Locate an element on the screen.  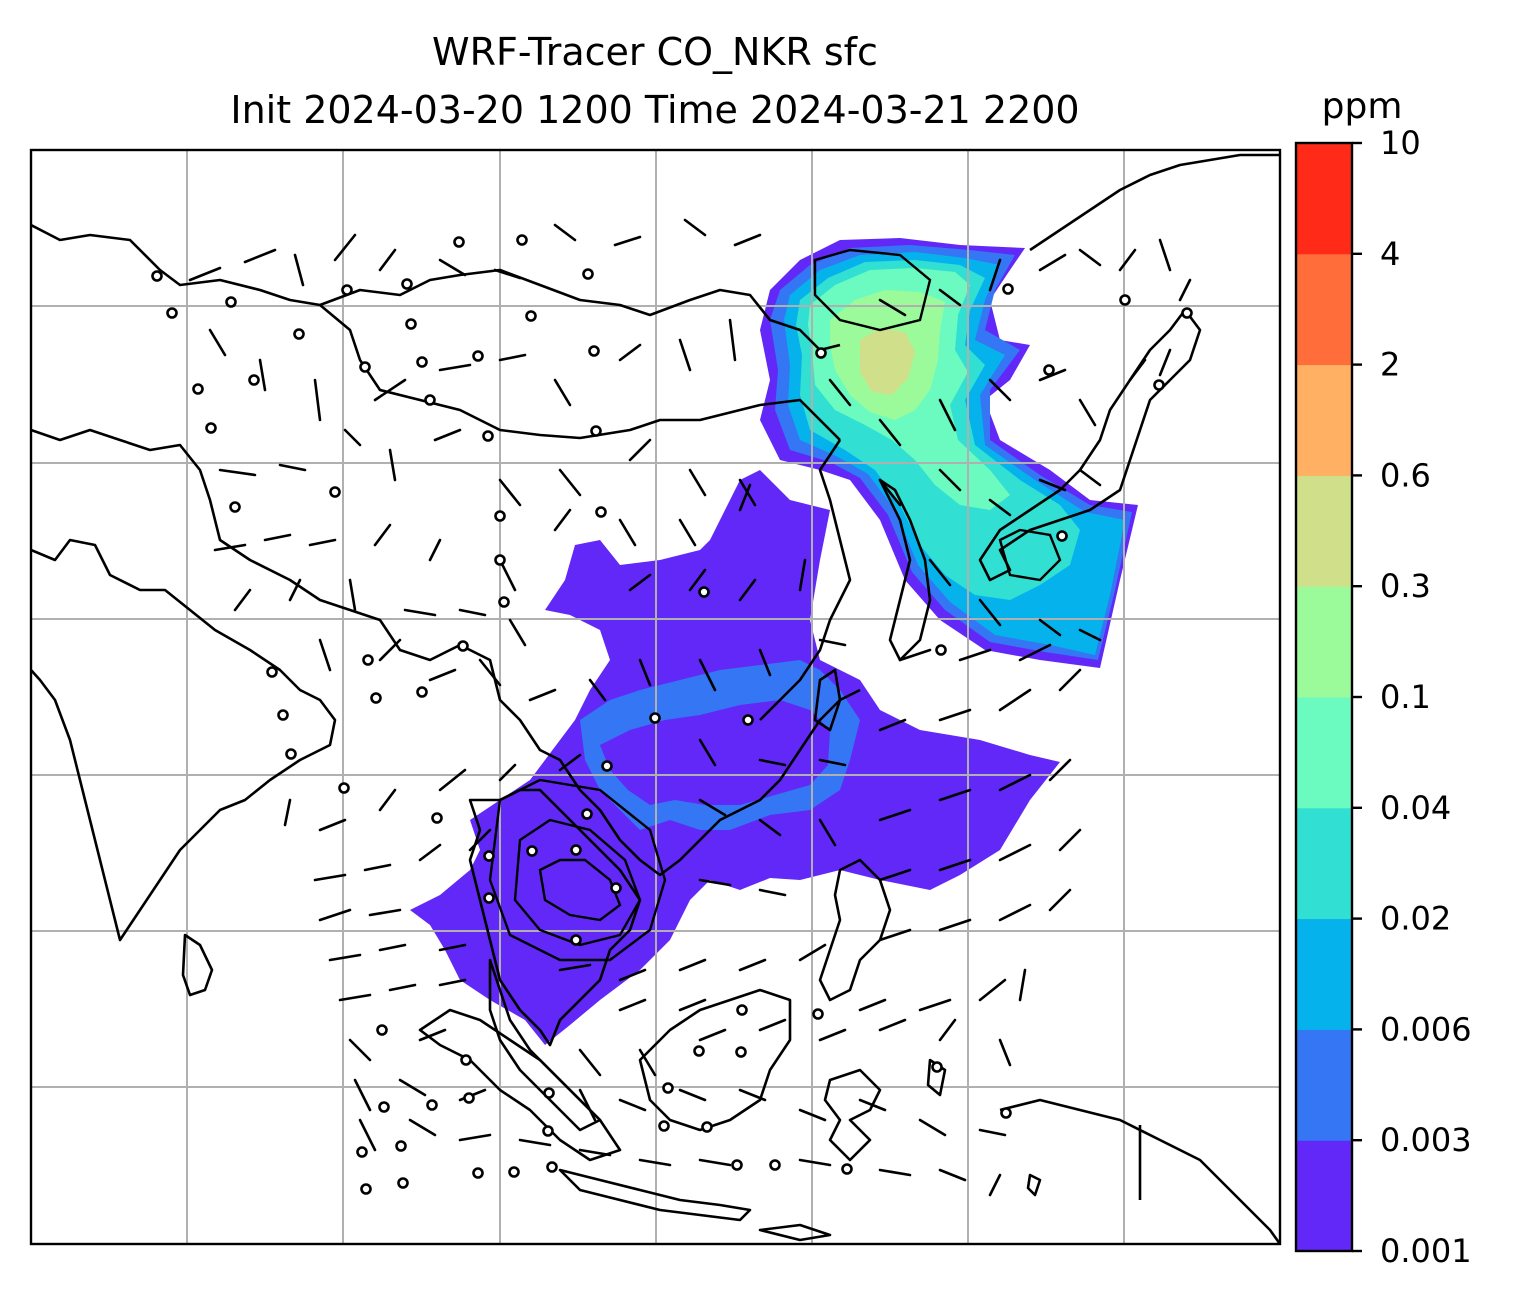
colorbar-tick-label: 0.6 is located at coordinates (1405, 475).